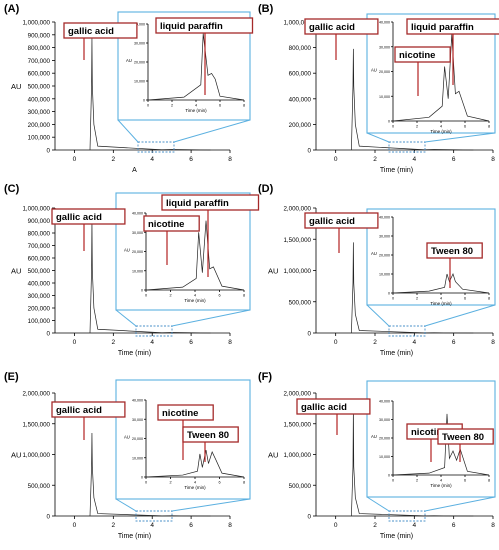 This screenshot has width=499, height=550. Describe the element at coordinates (197, 203) in the screenshot. I see `panel-c-inset-peak-label-liquid-paraffin: liquid paraffin` at that location.